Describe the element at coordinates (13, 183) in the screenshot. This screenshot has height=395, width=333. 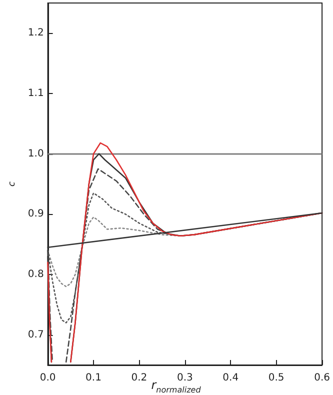
I see `y-axis-title: c` at that location.